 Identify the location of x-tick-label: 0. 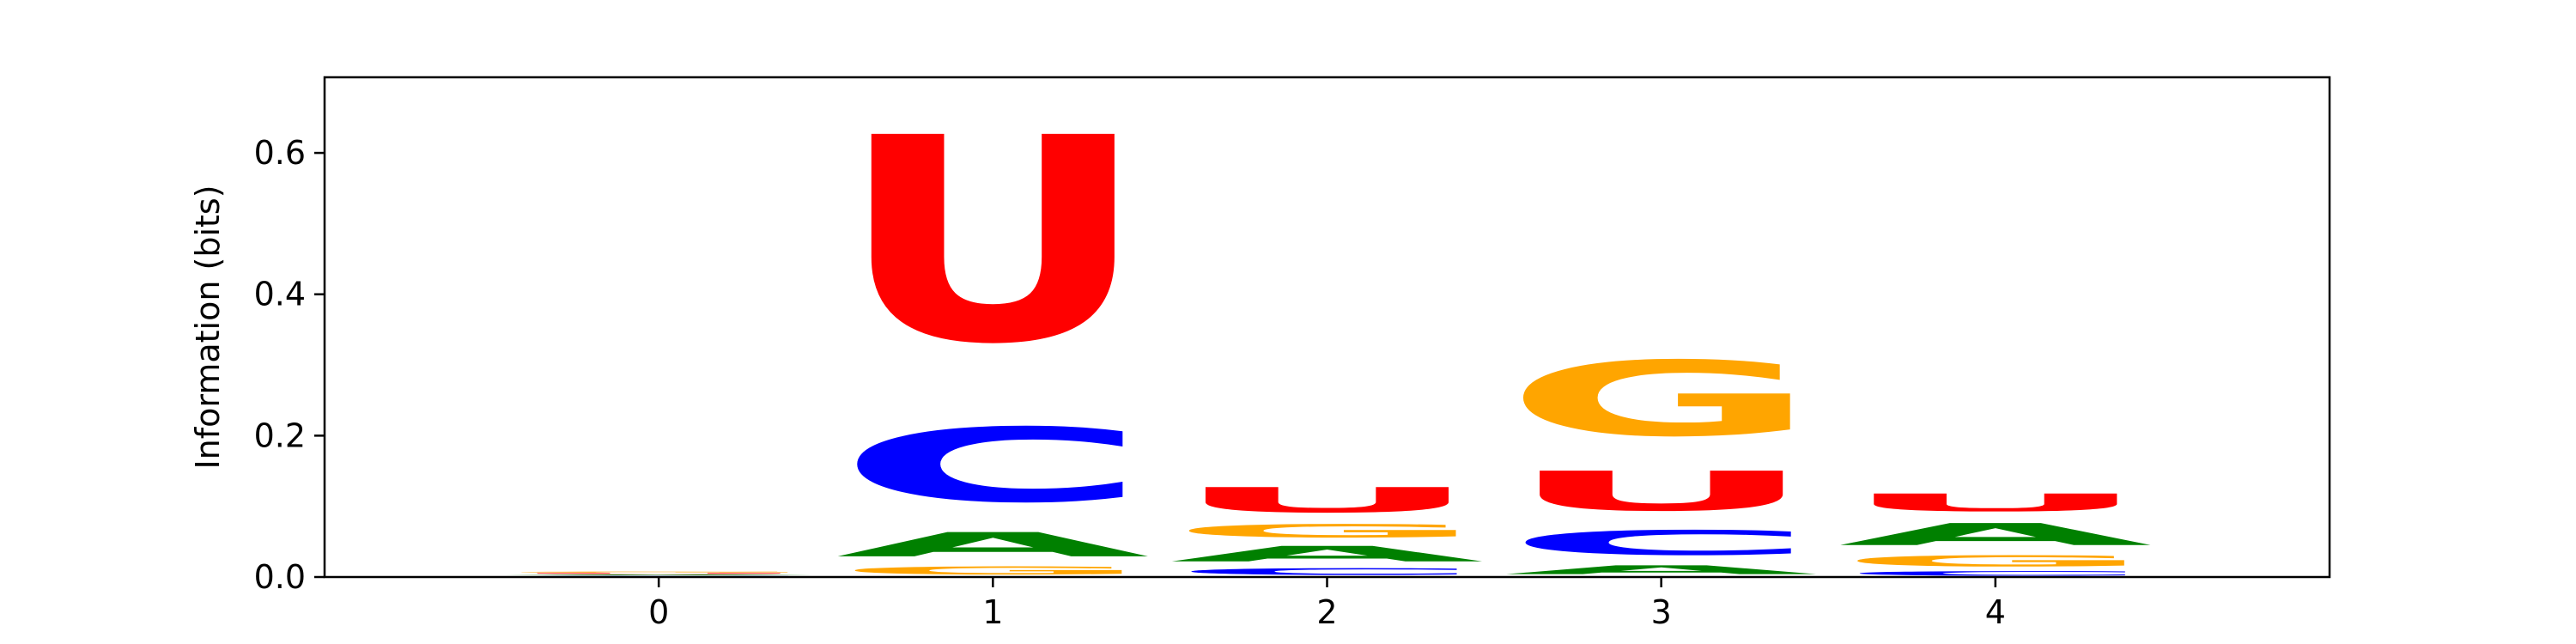
(658, 612).